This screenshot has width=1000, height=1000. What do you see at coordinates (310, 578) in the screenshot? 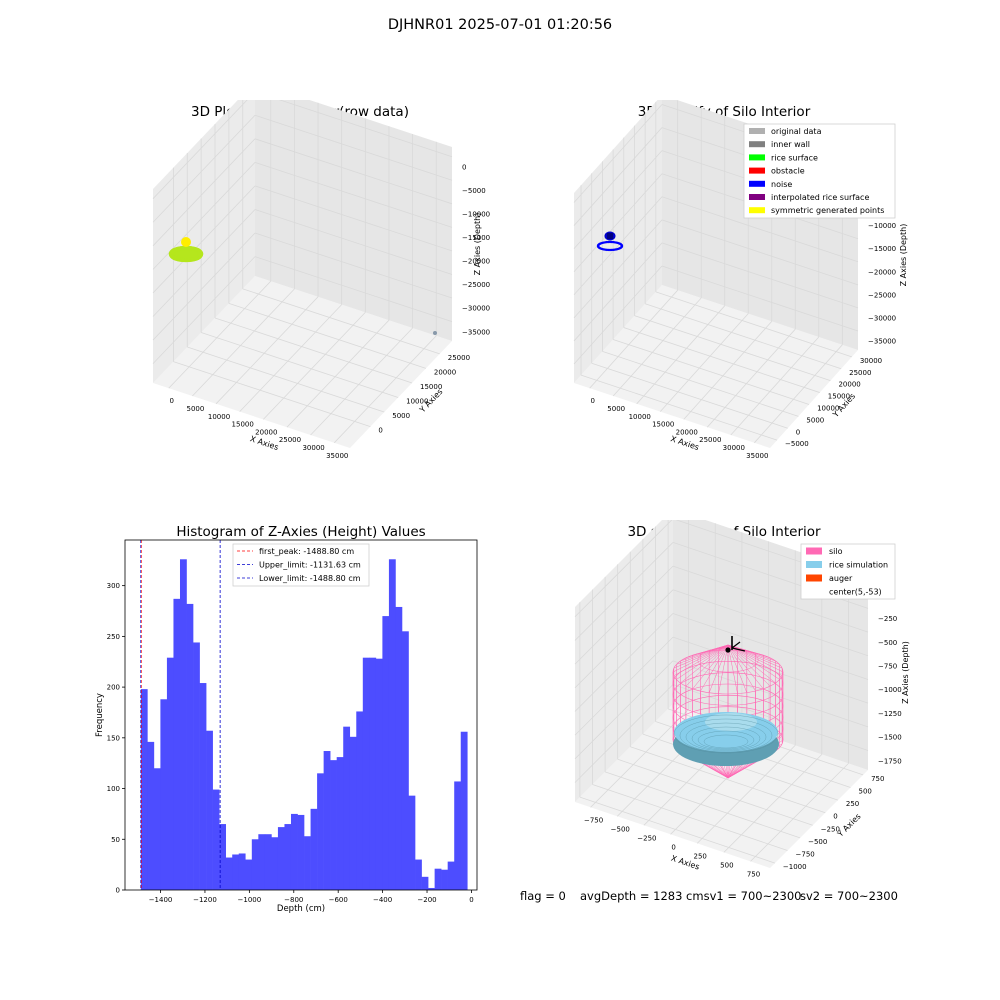
I see `legend-label: Lower_limit: -1488.80 cm` at bounding box center [310, 578].